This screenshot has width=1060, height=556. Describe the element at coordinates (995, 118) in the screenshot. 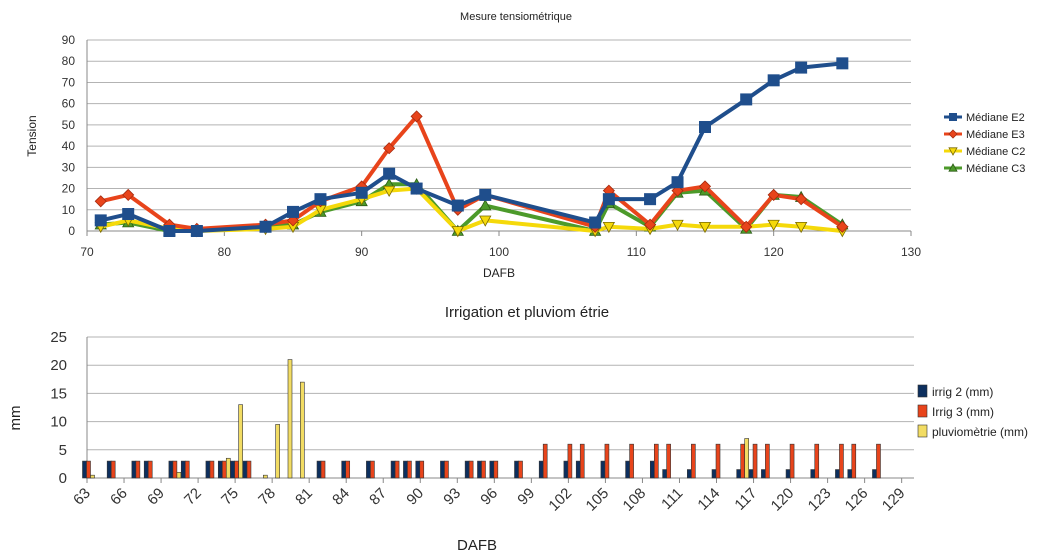

I see `legend-label: Médiane E2` at that location.